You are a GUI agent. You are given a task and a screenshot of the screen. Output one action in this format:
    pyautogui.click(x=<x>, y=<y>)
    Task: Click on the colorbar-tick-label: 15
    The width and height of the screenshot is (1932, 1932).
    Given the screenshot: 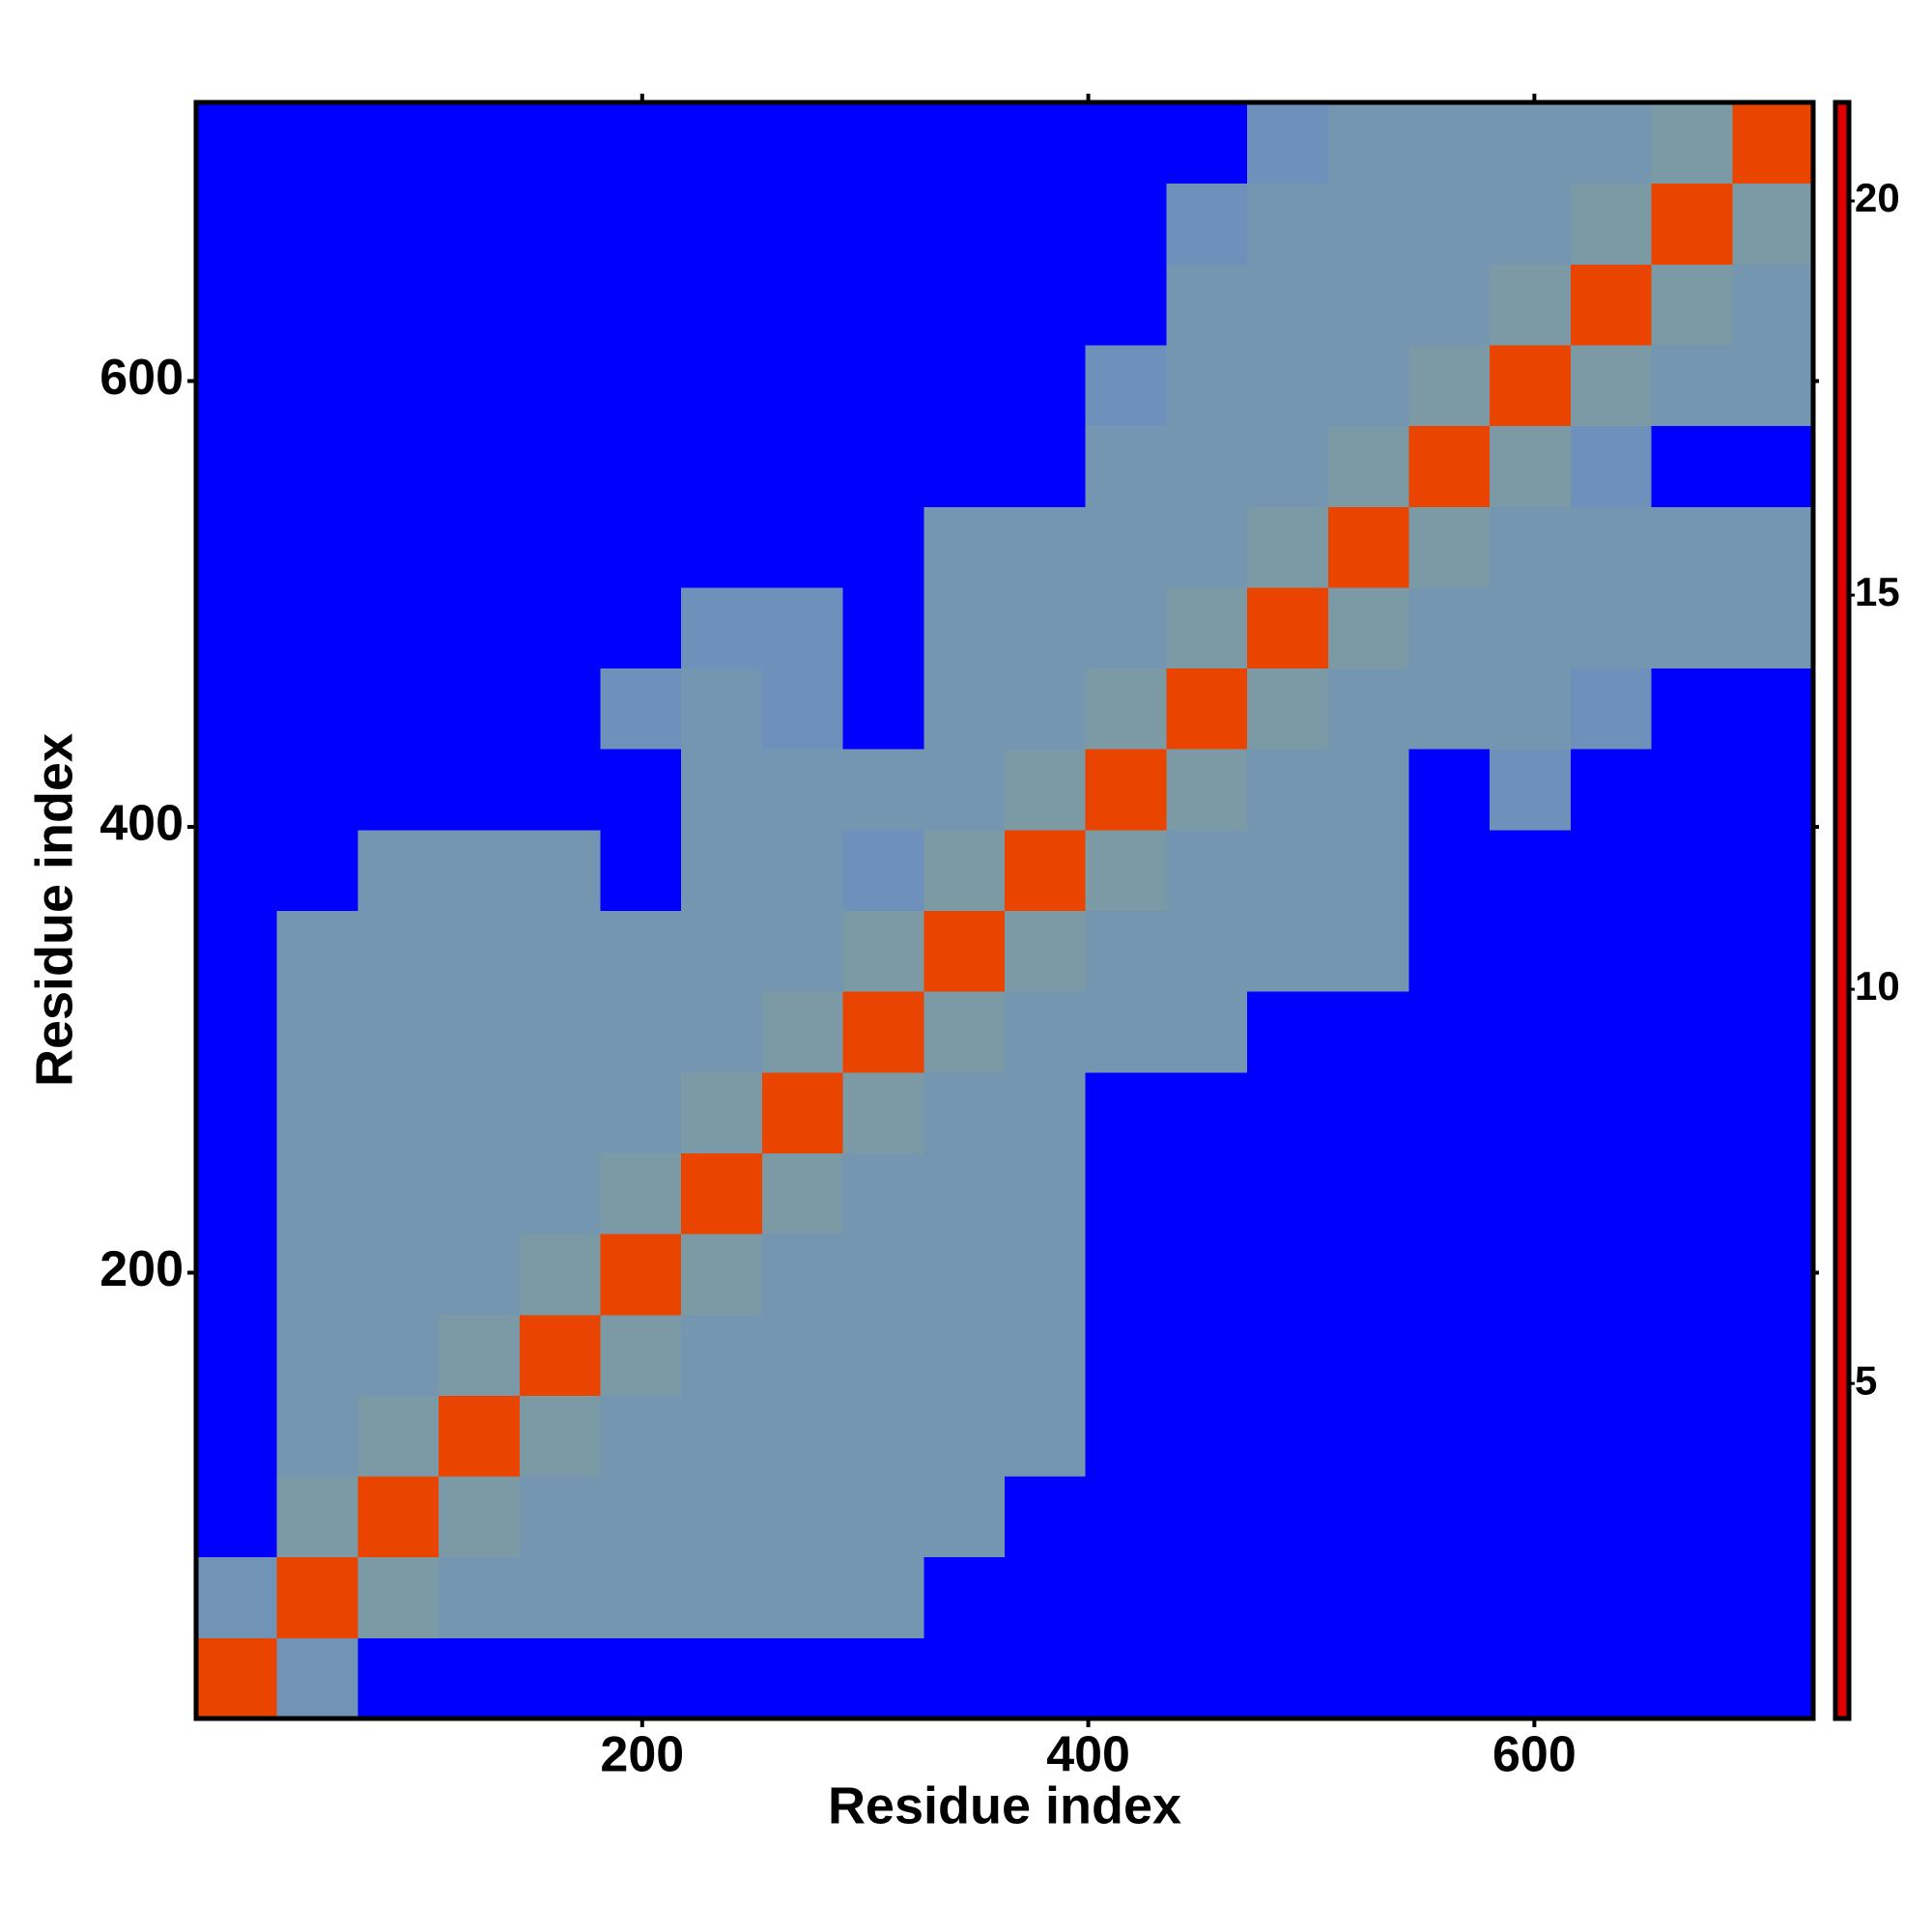 What is the action you would take?
    pyautogui.click(x=1877, y=591)
    